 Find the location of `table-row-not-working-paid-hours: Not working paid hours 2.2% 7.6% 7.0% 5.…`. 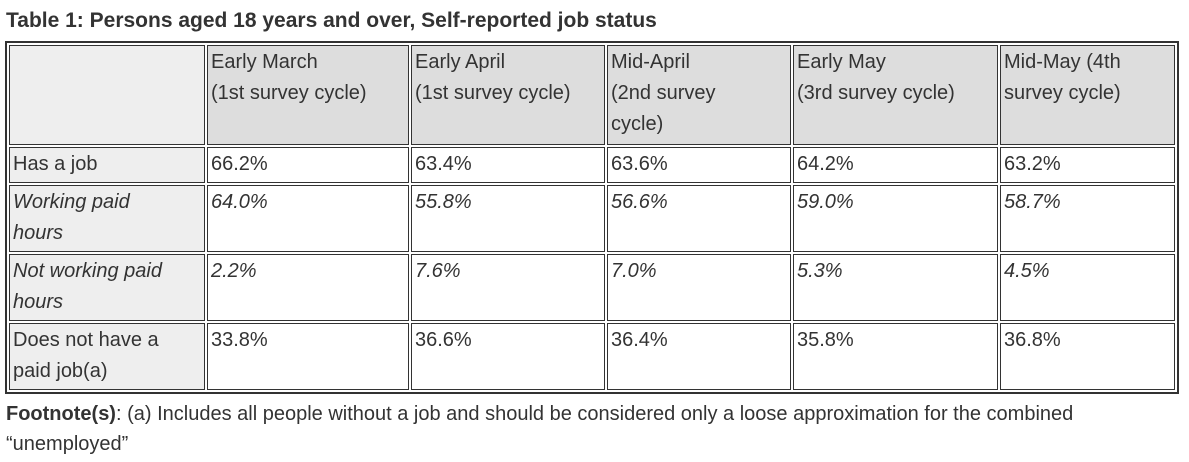

table-row-not-working-paid-hours: Not working paid hours 2.2% 7.6% 7.0% 5.… is located at coordinates (592, 287).